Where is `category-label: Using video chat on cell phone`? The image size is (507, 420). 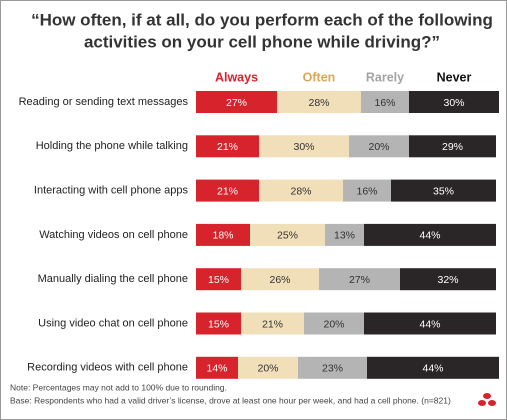
category-label: Using video chat on cell phone is located at coordinates (113, 323).